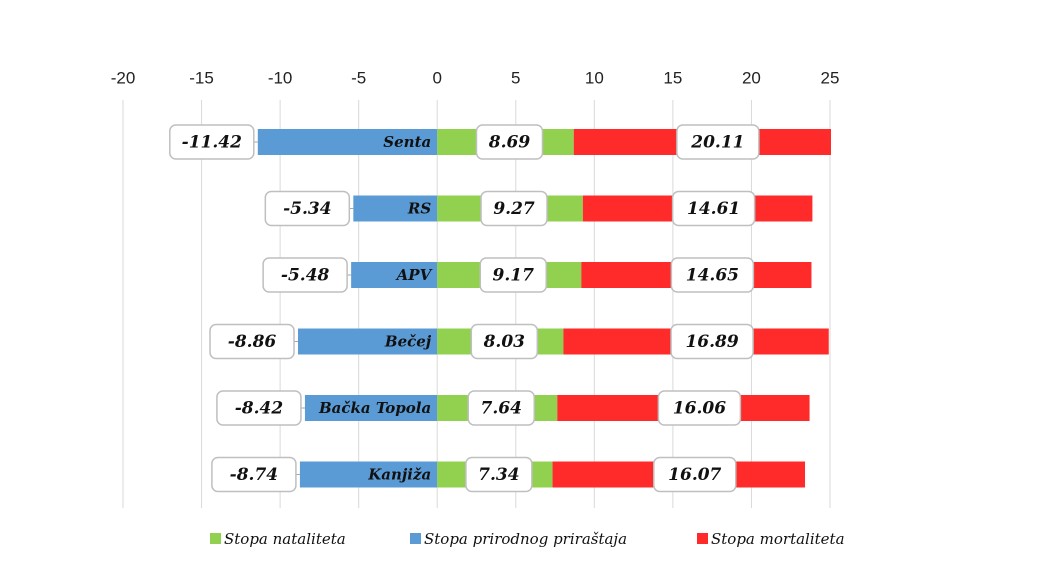 The width and height of the screenshot is (1058, 578). I want to click on data-label: -11.42, so click(212, 143).